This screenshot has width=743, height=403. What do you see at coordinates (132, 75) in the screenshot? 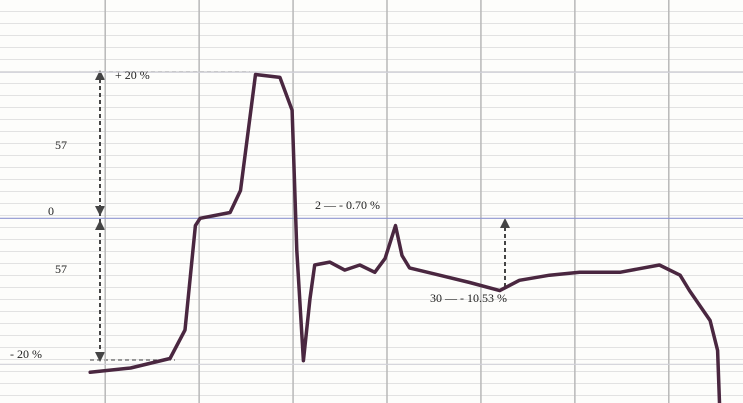
I see `annotation: + 20 %` at bounding box center [132, 75].